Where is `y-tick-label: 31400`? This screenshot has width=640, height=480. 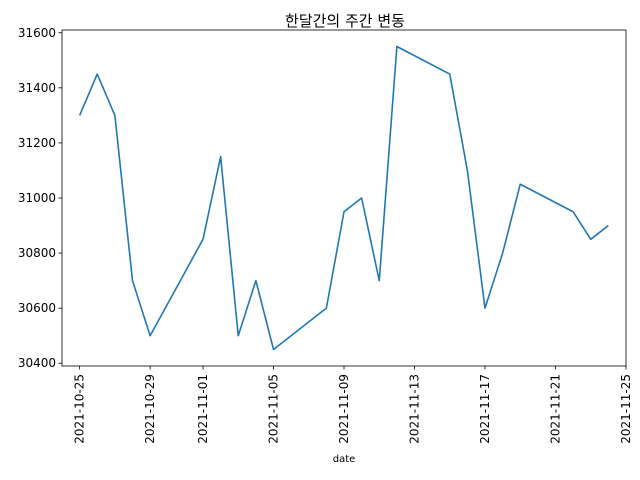
y-tick-label: 31400 is located at coordinates (37, 88).